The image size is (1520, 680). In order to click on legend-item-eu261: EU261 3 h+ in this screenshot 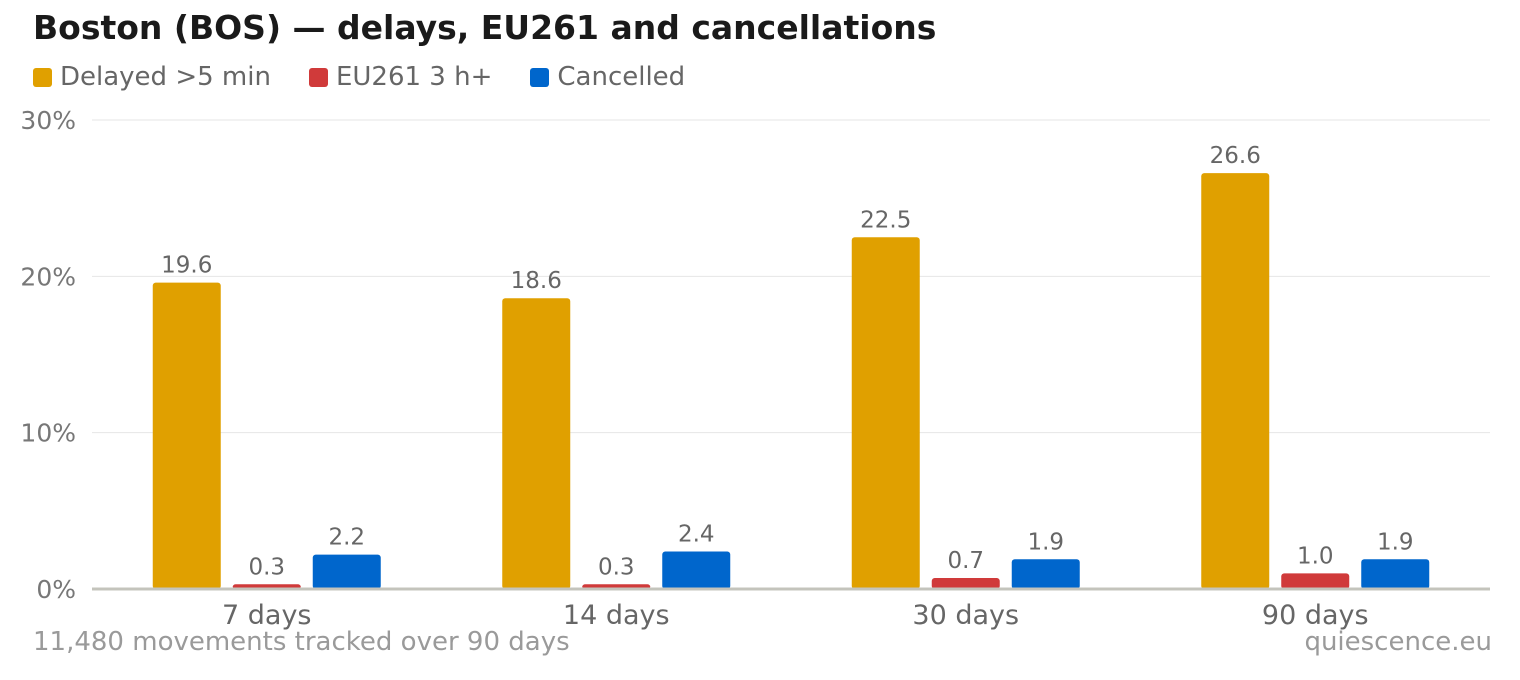, I will do `click(400, 77)`.